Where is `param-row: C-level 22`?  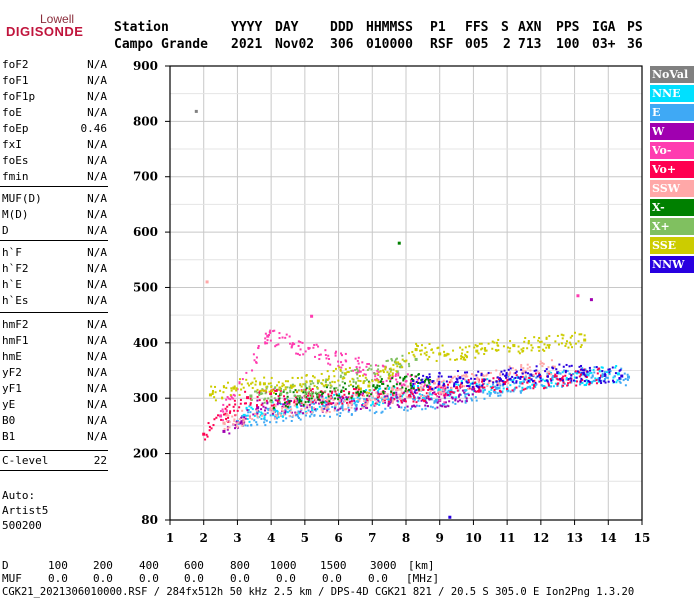 param-row: C-level 22 is located at coordinates (54, 462).